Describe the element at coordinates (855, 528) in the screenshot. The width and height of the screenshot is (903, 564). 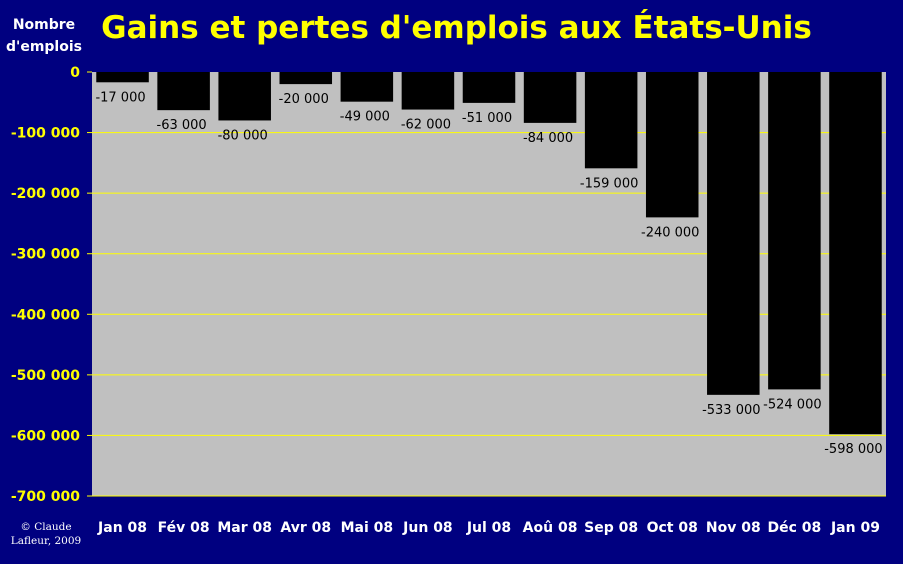
I see `x-tick-label: Jan 09` at that location.